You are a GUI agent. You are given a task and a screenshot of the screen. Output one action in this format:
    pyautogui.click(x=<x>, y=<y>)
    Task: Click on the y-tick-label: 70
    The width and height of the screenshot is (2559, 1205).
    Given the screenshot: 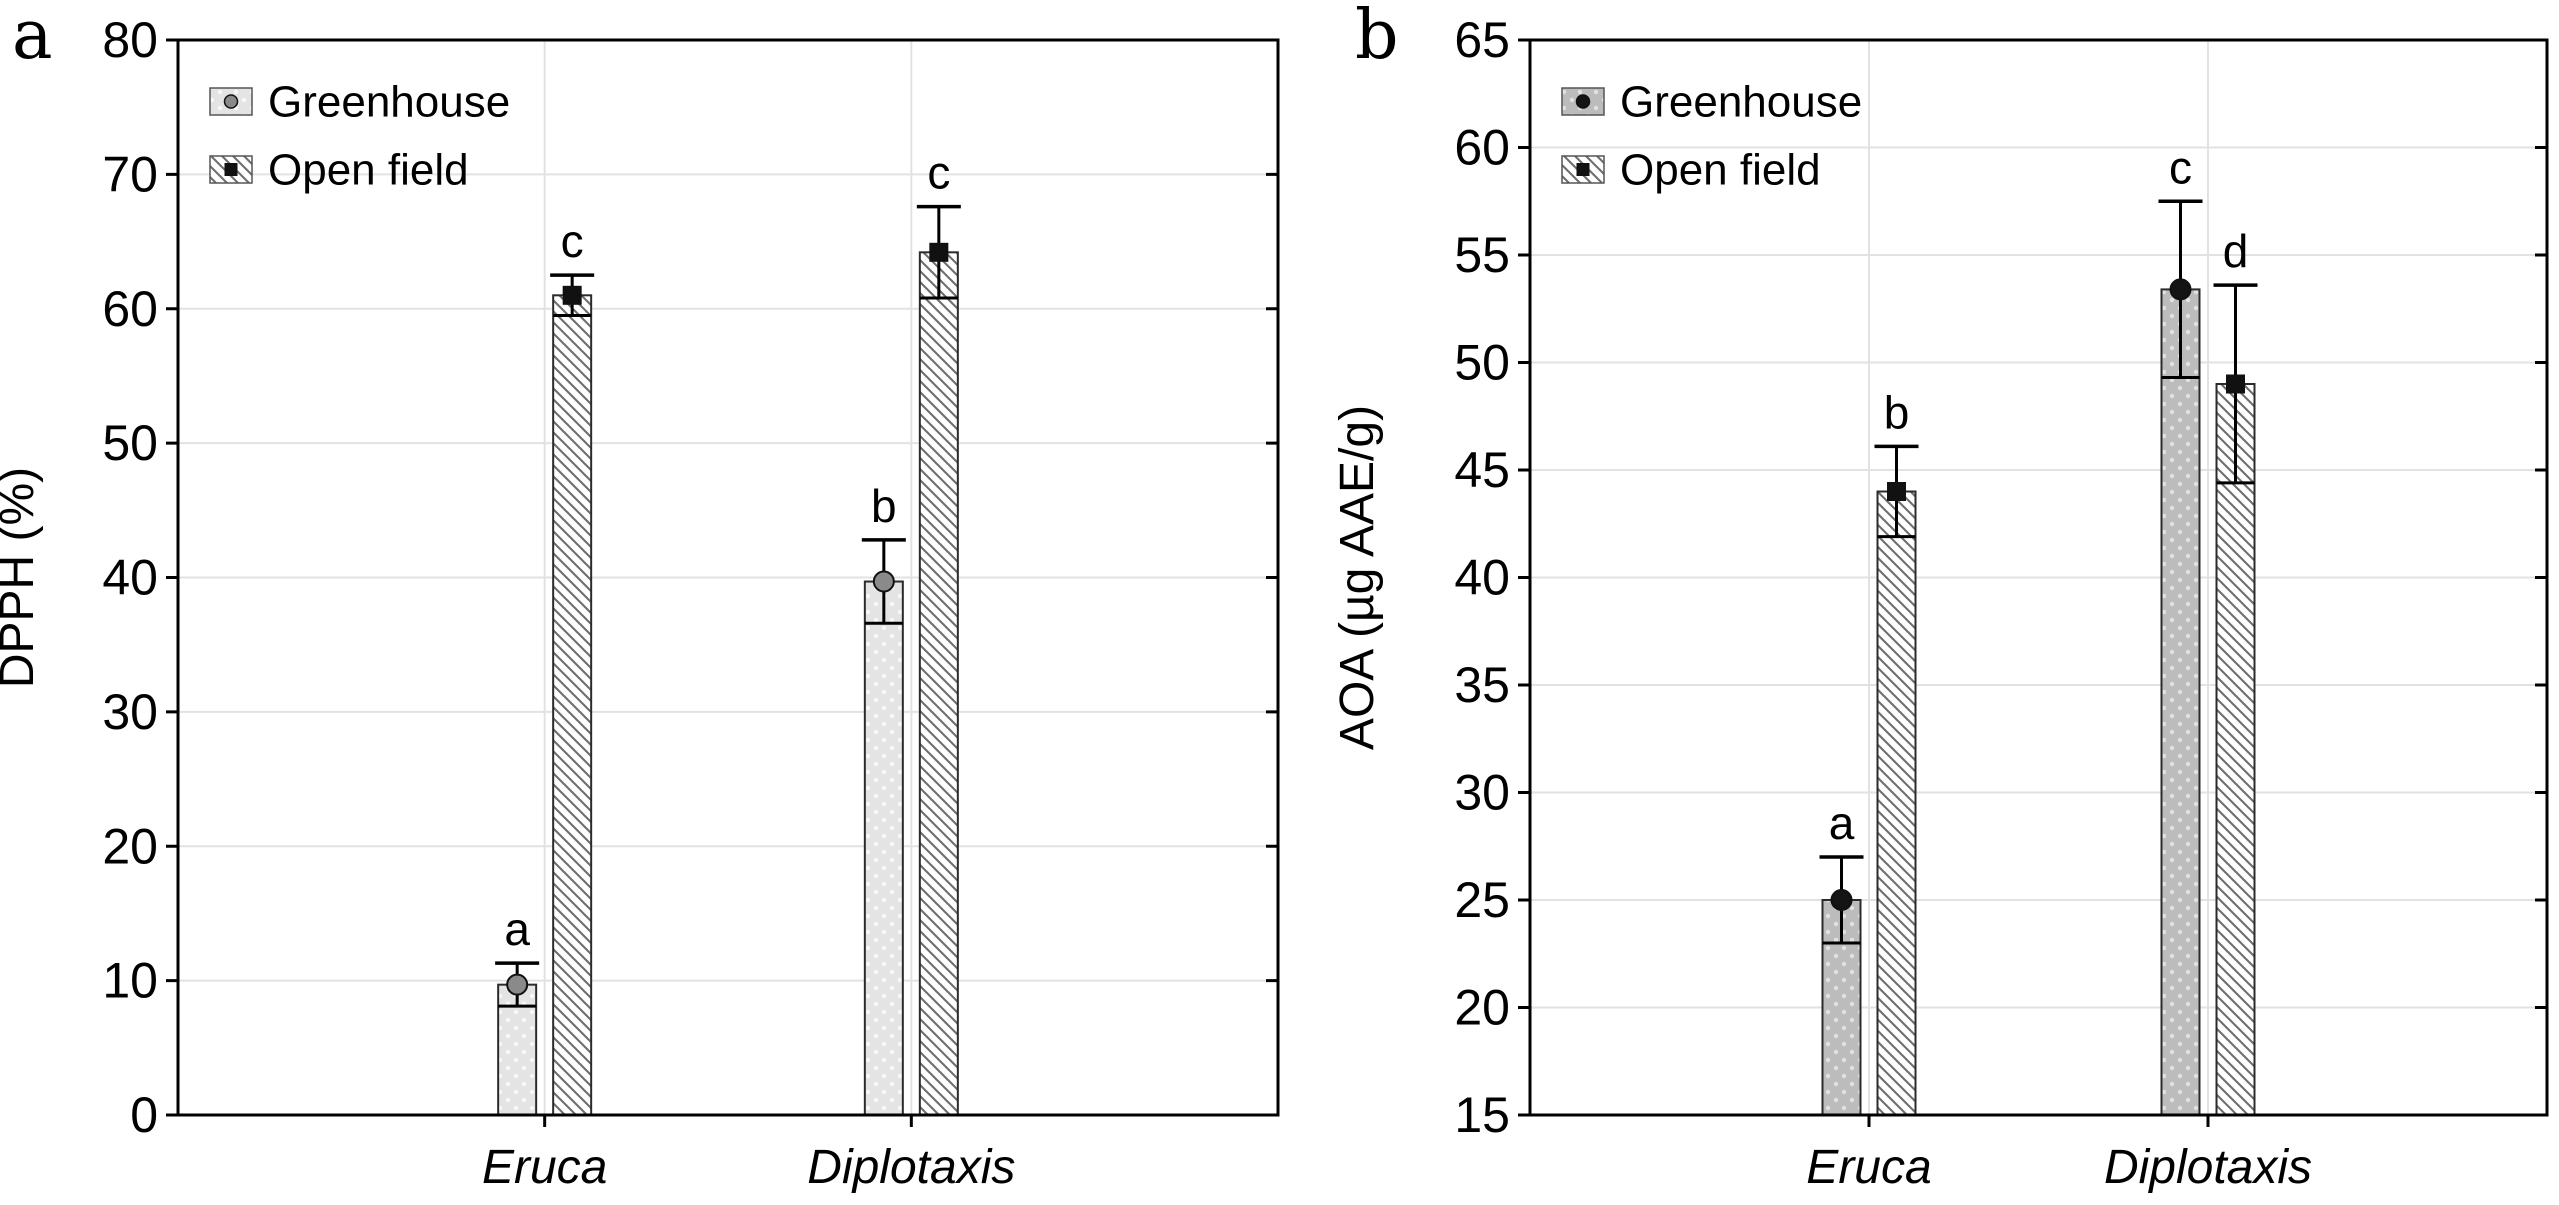 What is the action you would take?
    pyautogui.click(x=130, y=174)
    